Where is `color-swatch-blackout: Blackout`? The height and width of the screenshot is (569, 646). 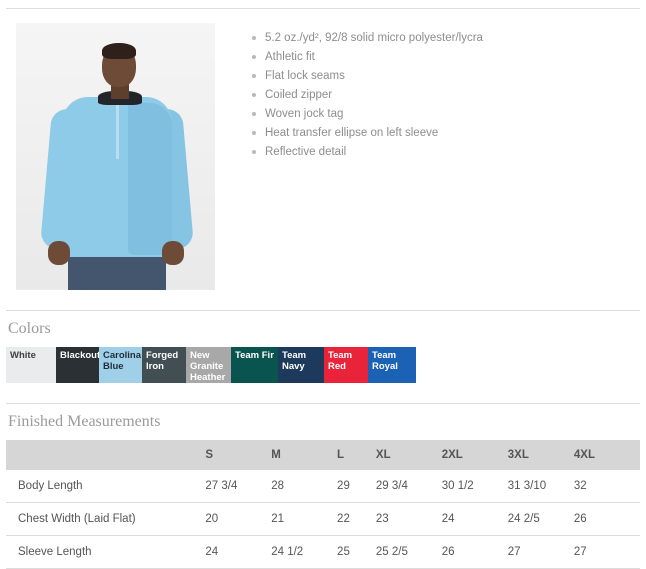
color-swatch-blackout: Blackout is located at coordinates (77, 365).